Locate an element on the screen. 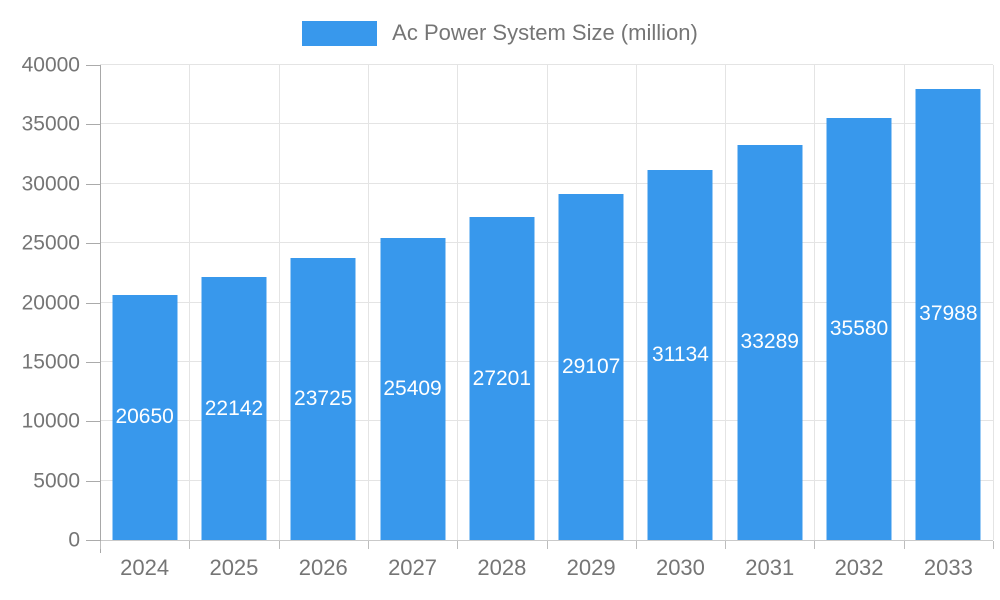 This screenshot has height=600, width=1000. x-tick-label: 2025 is located at coordinates (234, 567).